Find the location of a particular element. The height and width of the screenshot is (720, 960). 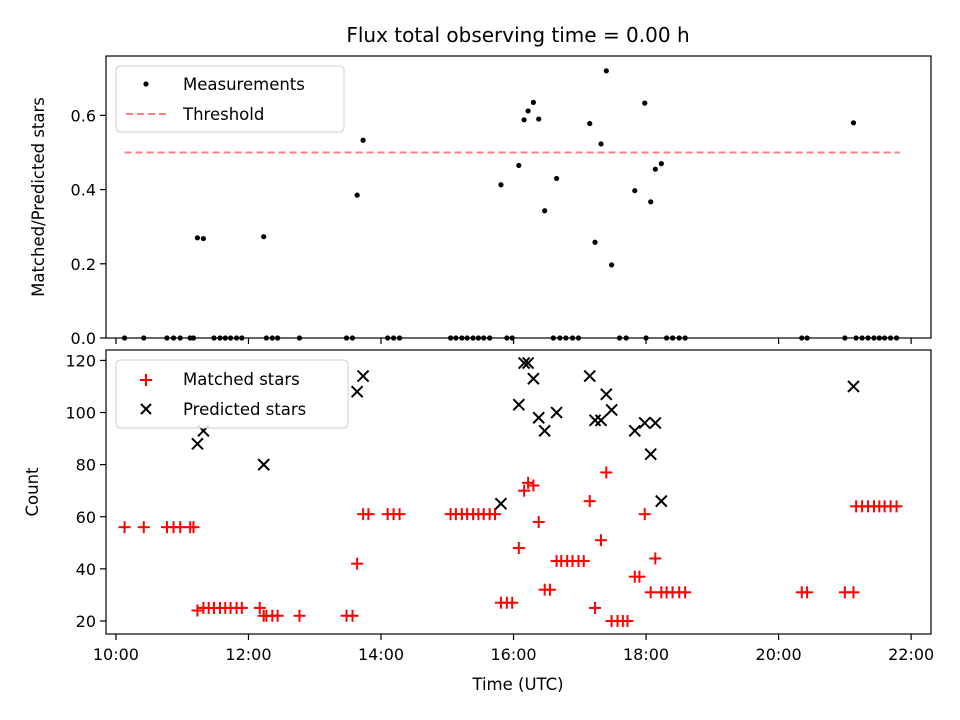

bottom-y-tick-label: 120 is located at coordinates (80, 360).